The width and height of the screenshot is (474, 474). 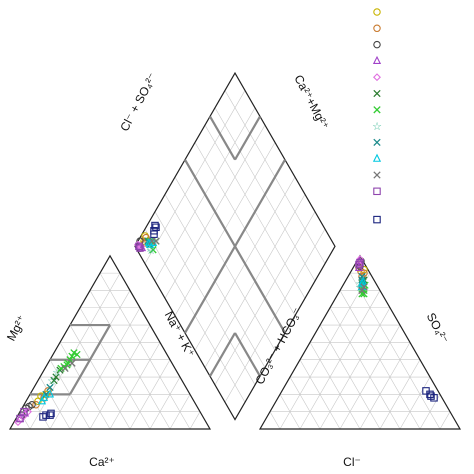 What do you see at coordinates (278, 345) in the screenshot?
I see `anion-left-axis-label: CO₃²⁻ + HCO₃⁻` at bounding box center [278, 345].